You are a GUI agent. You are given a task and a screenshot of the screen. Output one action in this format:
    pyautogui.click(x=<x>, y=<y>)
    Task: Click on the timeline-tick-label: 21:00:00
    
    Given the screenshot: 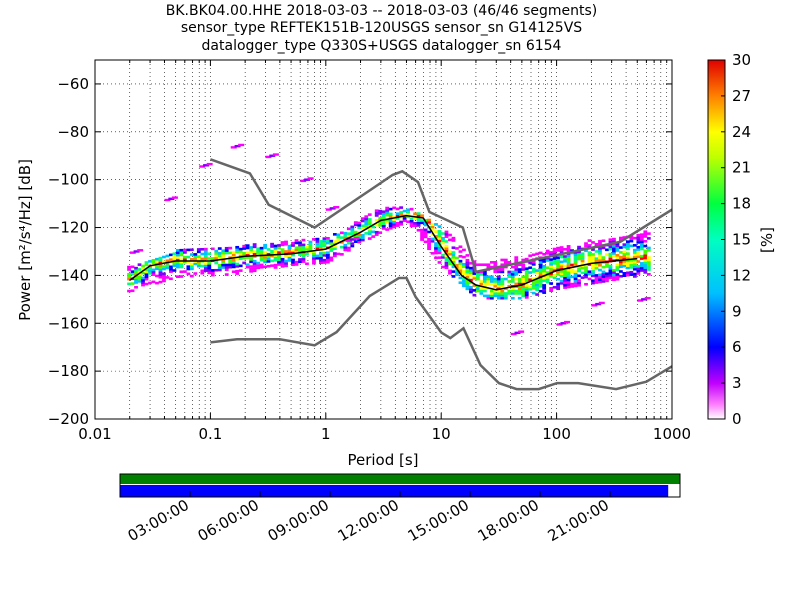 What is the action you would take?
    pyautogui.click(x=578, y=520)
    